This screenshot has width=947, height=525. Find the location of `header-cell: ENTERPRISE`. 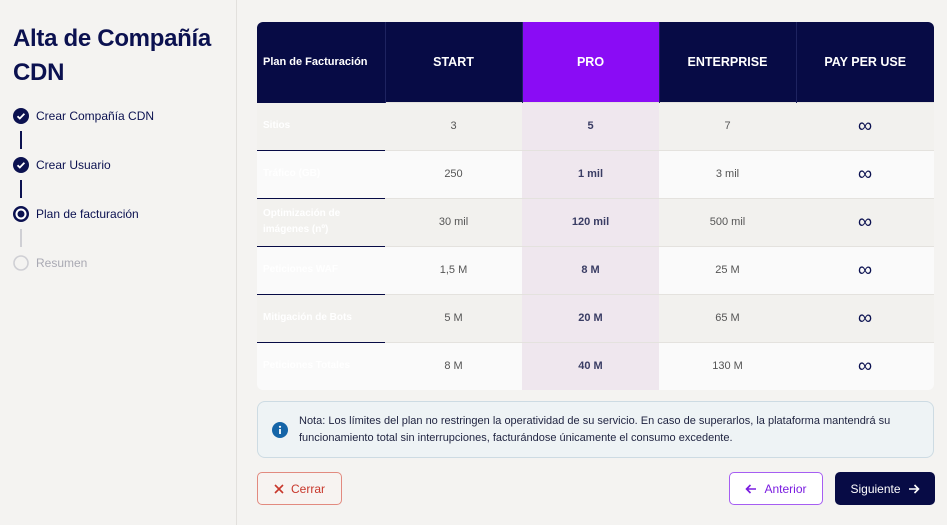

header-cell: ENTERPRISE is located at coordinates (727, 62).